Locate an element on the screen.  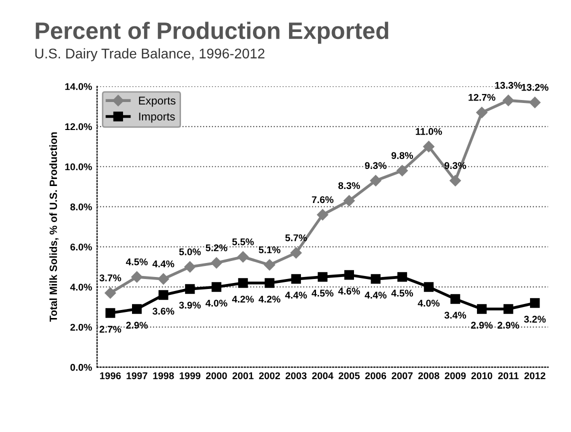
x-tick-label: 2010 is located at coordinates (481, 376).